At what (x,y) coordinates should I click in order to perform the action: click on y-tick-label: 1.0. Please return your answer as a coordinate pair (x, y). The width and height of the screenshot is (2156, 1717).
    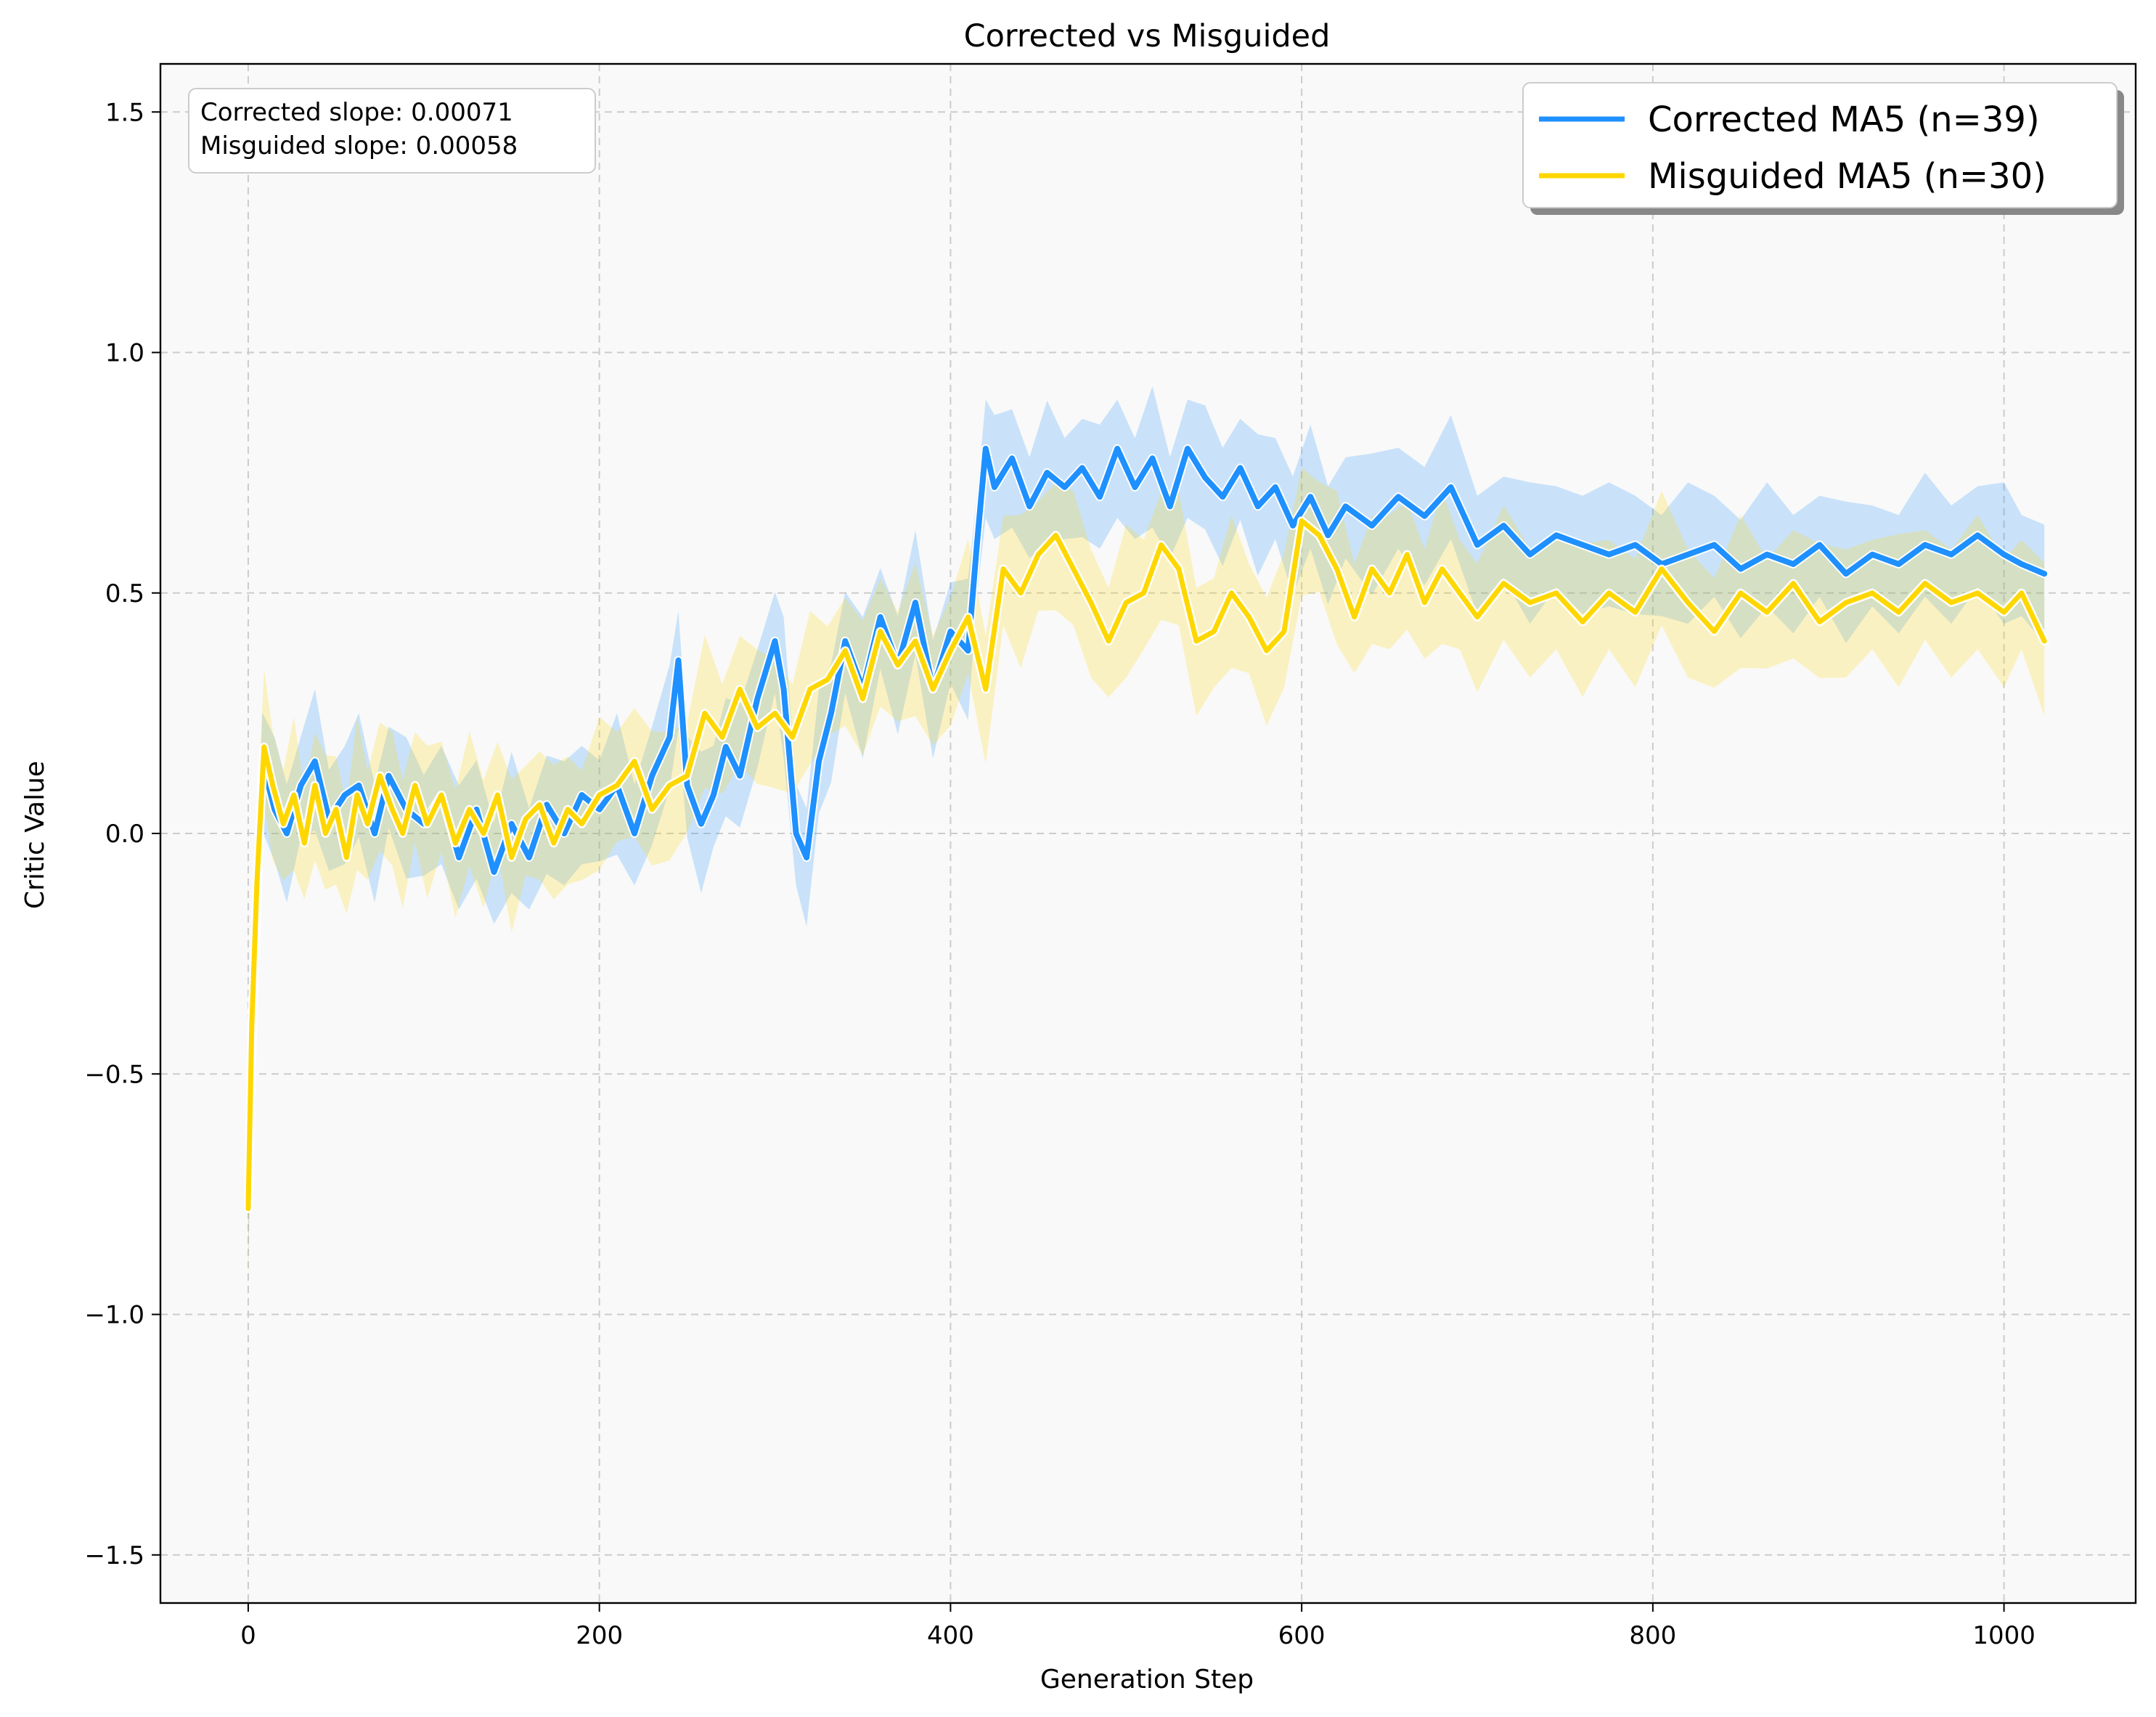
    Looking at the image, I should click on (125, 353).